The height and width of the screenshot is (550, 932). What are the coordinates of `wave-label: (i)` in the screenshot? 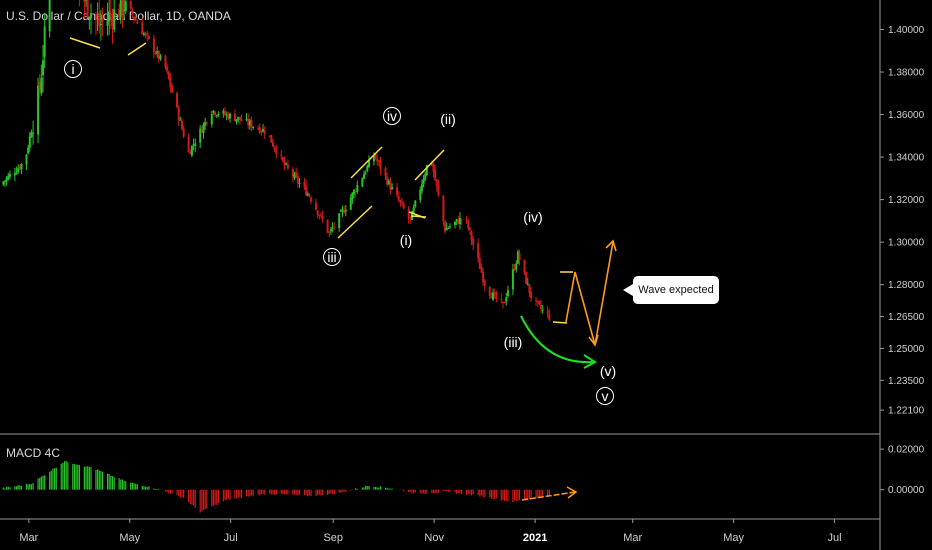 It's located at (406, 240).